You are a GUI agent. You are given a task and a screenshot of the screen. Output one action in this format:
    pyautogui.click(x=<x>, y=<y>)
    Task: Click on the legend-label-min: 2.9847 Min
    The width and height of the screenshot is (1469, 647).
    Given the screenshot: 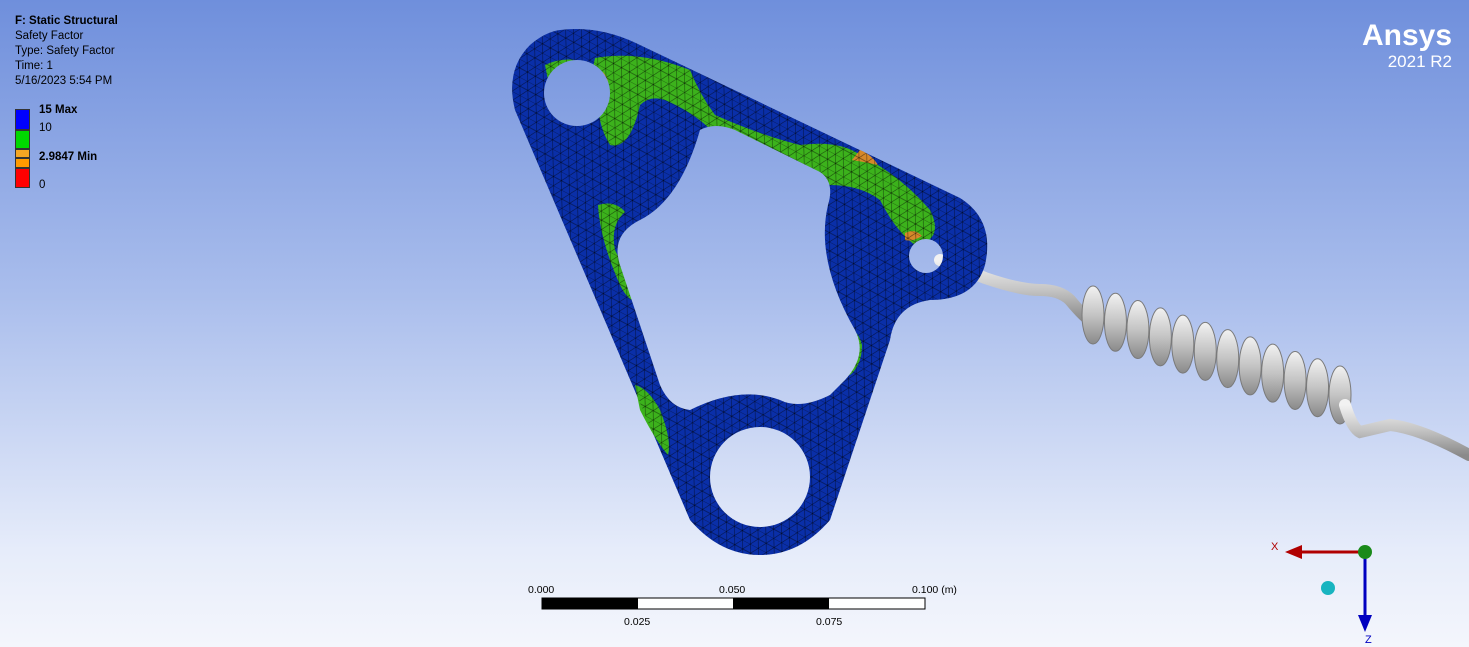 What is the action you would take?
    pyautogui.click(x=68, y=157)
    